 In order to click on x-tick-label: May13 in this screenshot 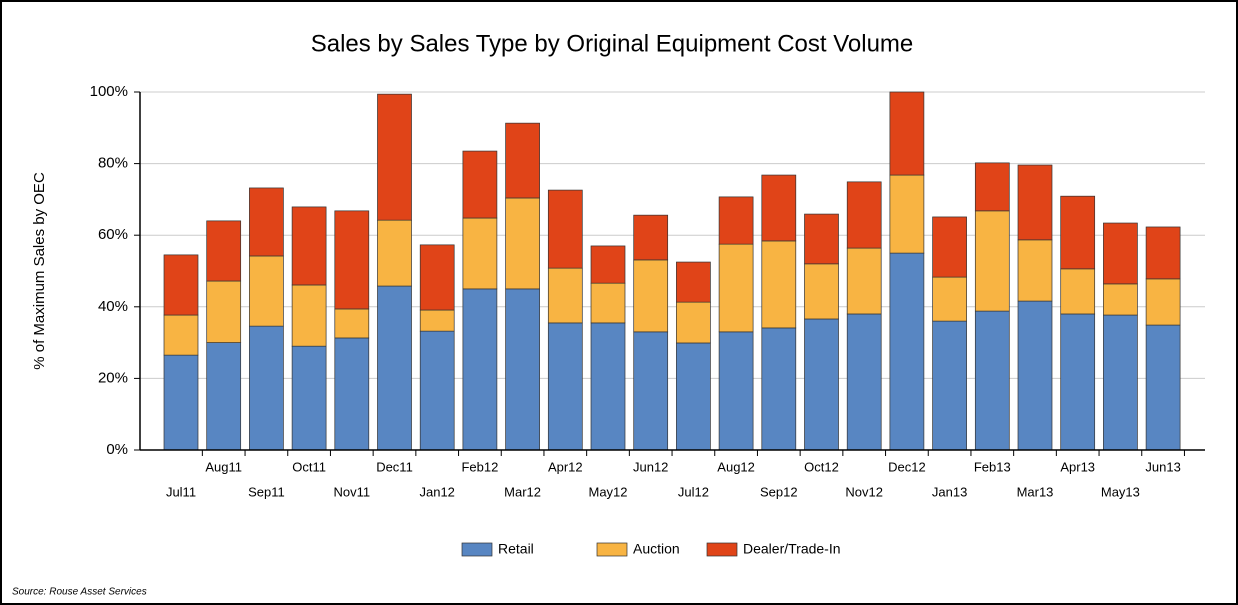, I will do `click(1120, 491)`.